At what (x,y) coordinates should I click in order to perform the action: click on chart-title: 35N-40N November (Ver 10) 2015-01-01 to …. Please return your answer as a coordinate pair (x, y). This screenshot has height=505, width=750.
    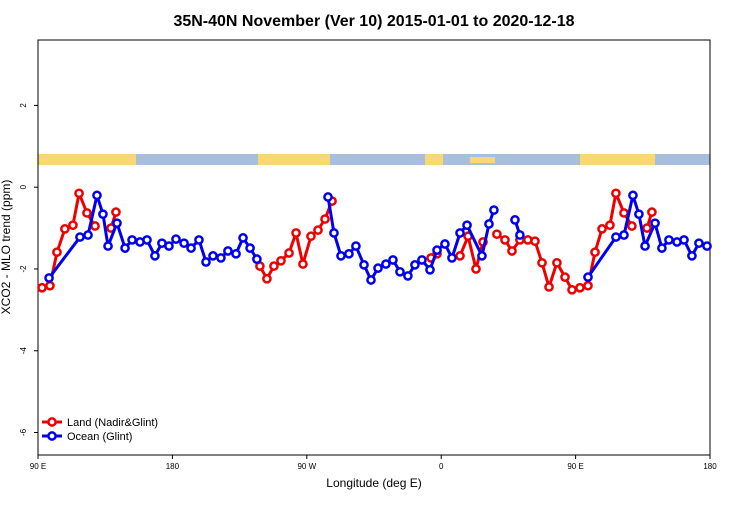
    Looking at the image, I should click on (373, 21).